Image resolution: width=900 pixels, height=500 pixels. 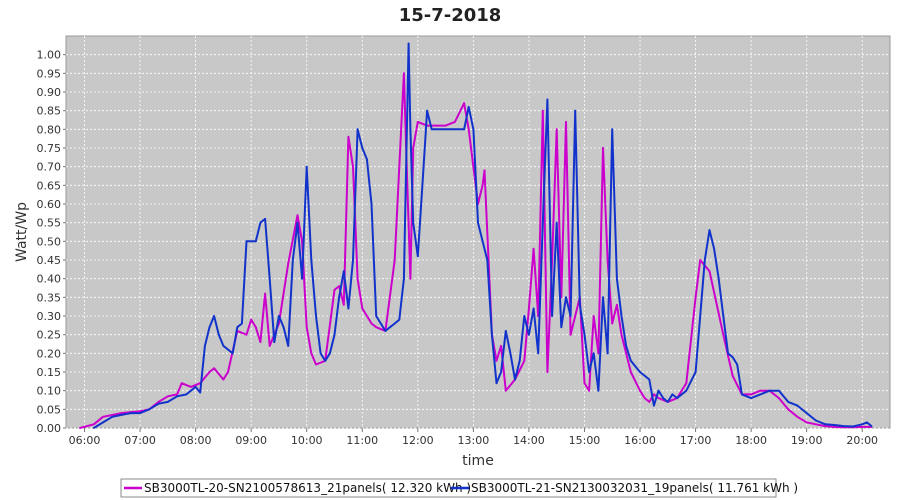 I want to click on x-tick-label: 13:00, so click(x=474, y=440).